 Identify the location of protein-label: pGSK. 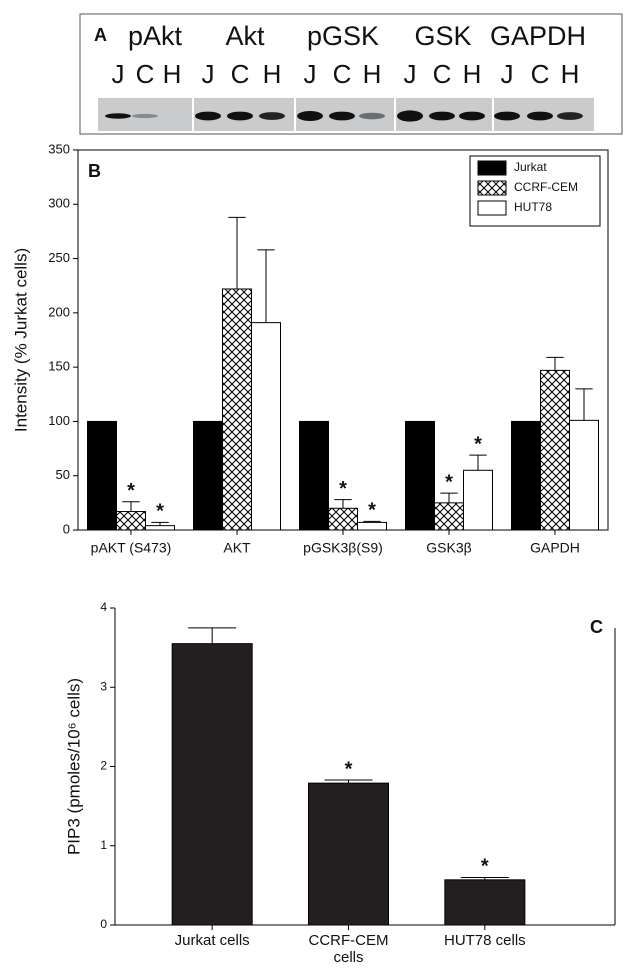
(343, 36).